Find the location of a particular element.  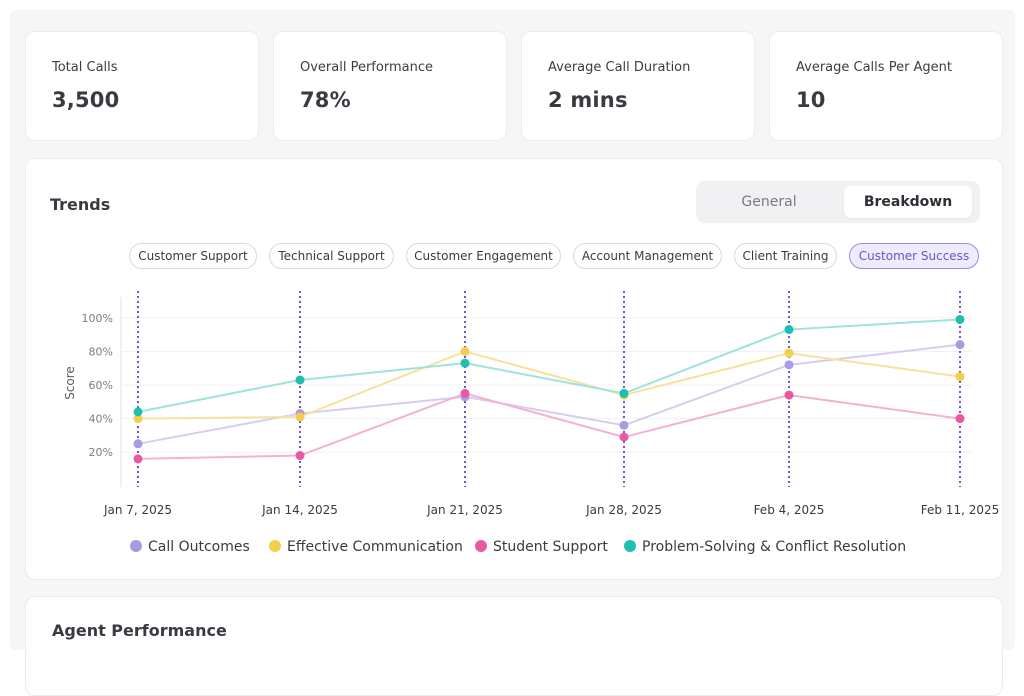

x-tick-label: Jan 7, 2025 is located at coordinates (137, 510).